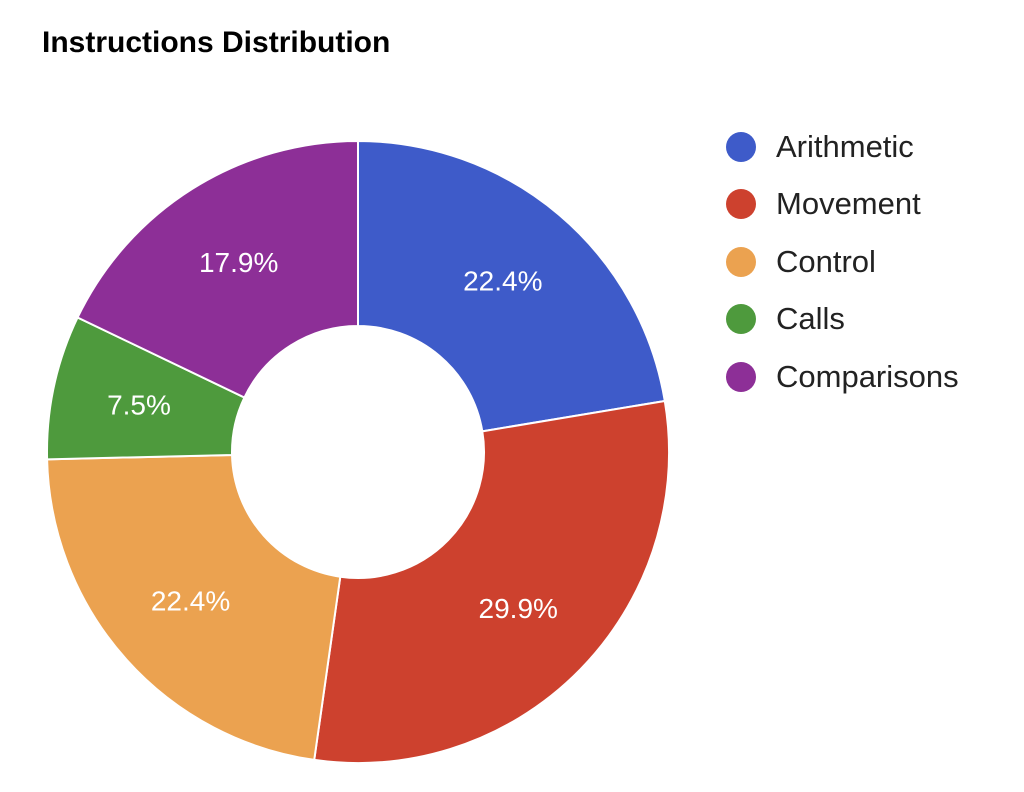  What do you see at coordinates (826, 261) in the screenshot?
I see `legend-label: Control` at bounding box center [826, 261].